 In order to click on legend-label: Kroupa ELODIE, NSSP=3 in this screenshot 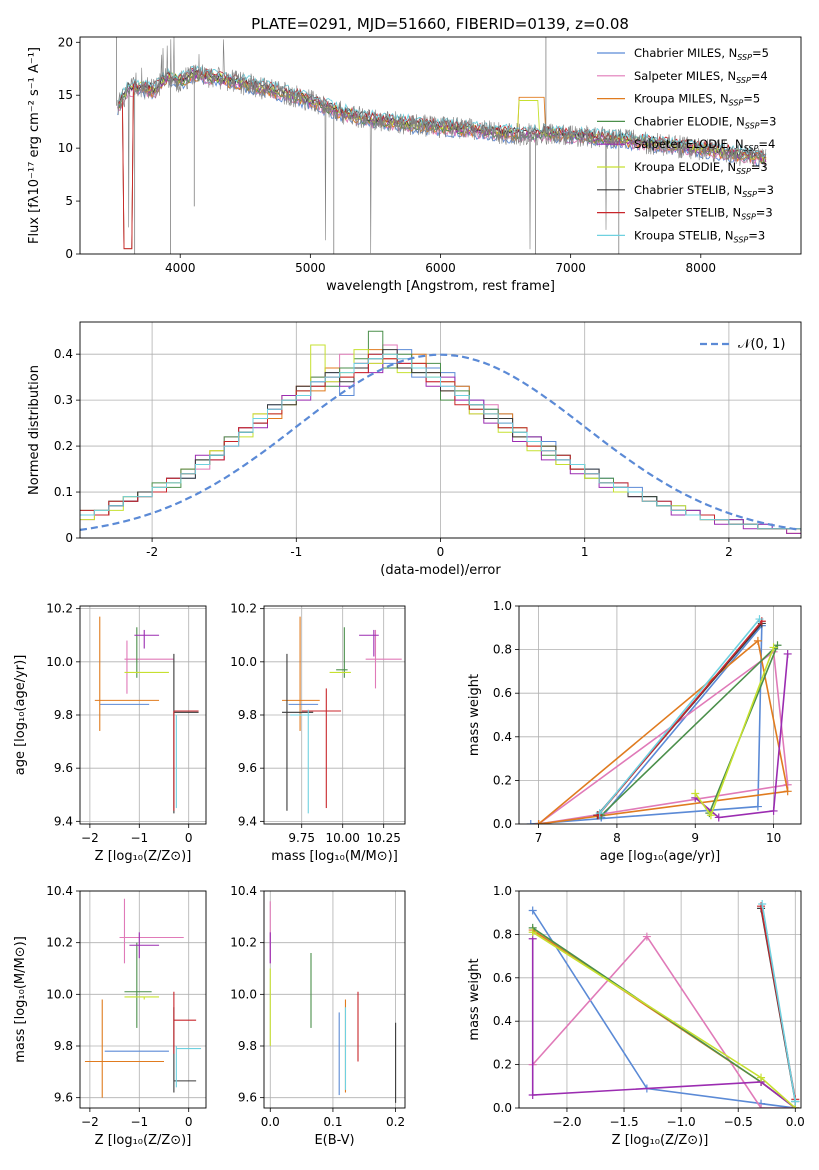, I will do `click(701, 168)`.